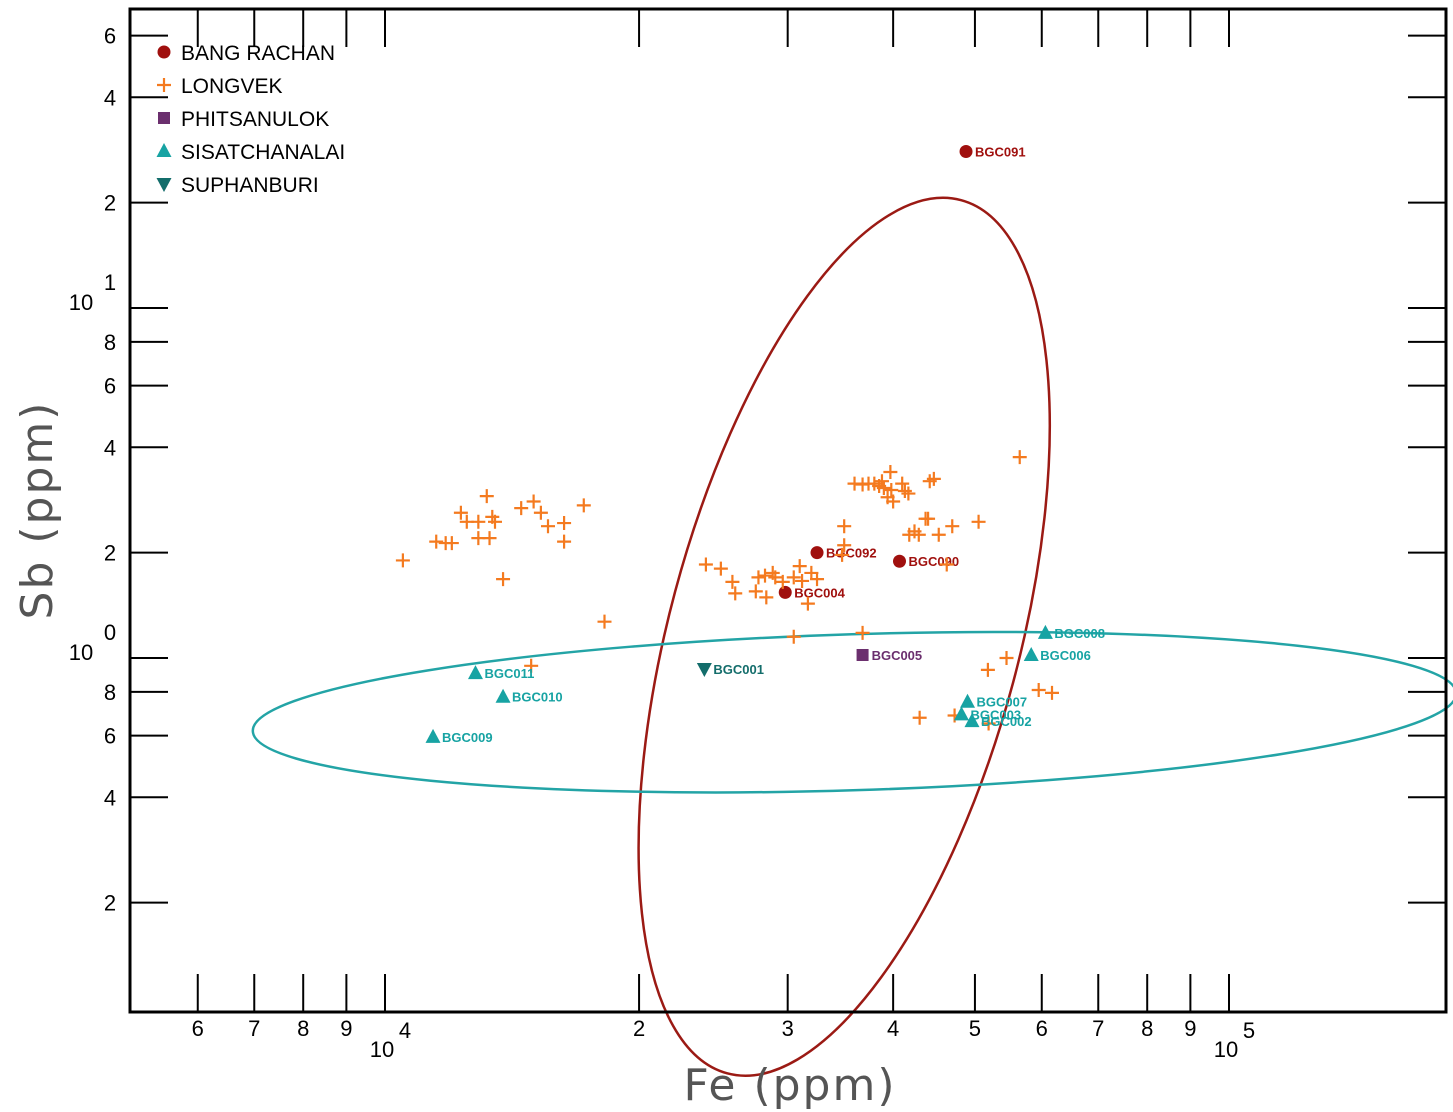  I want to click on legend-label: LONGVEK, so click(232, 86).